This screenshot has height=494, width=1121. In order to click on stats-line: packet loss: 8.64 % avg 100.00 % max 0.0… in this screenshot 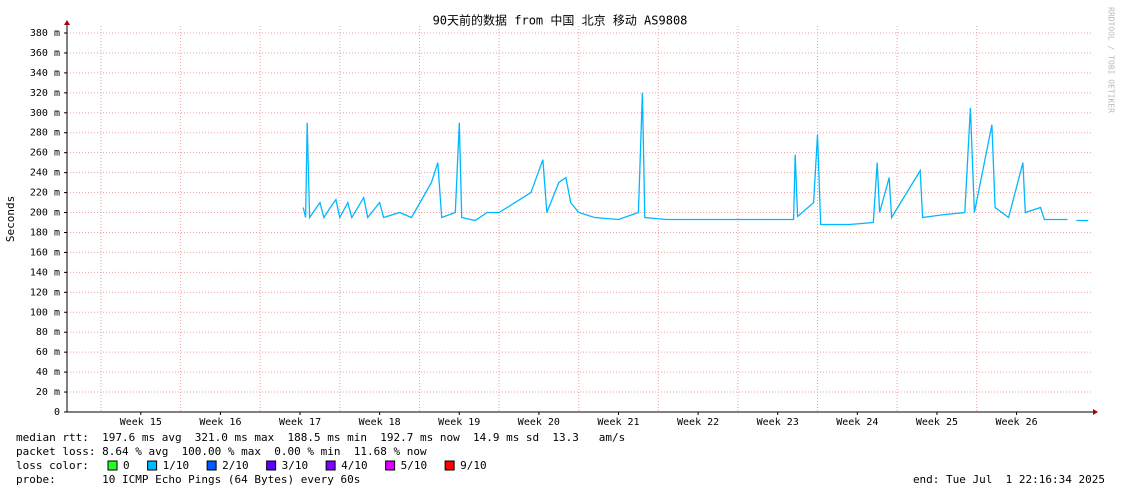, I will do `click(221, 451)`.